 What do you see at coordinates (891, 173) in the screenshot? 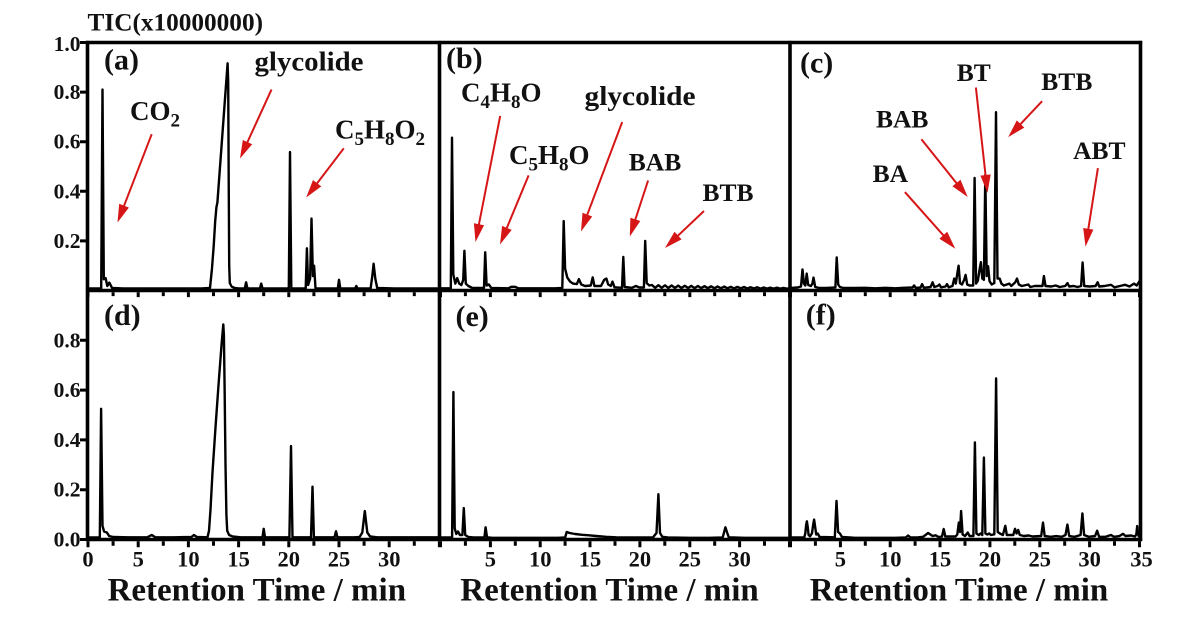
I see `svg-text: BA` at bounding box center [891, 173].